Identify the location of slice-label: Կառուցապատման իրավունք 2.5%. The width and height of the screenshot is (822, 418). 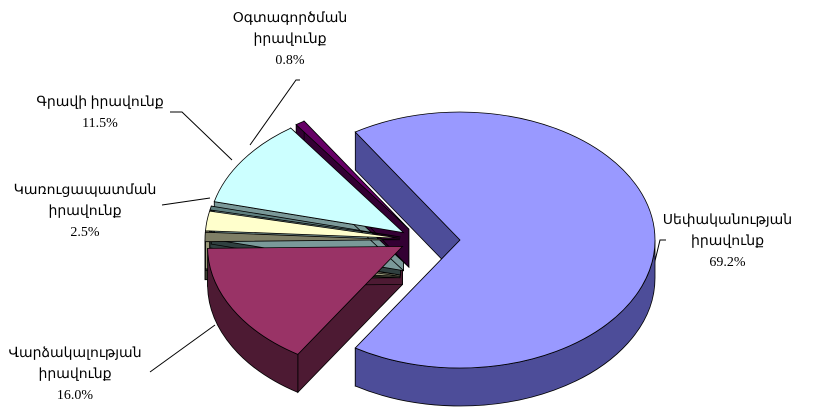
(85, 211).